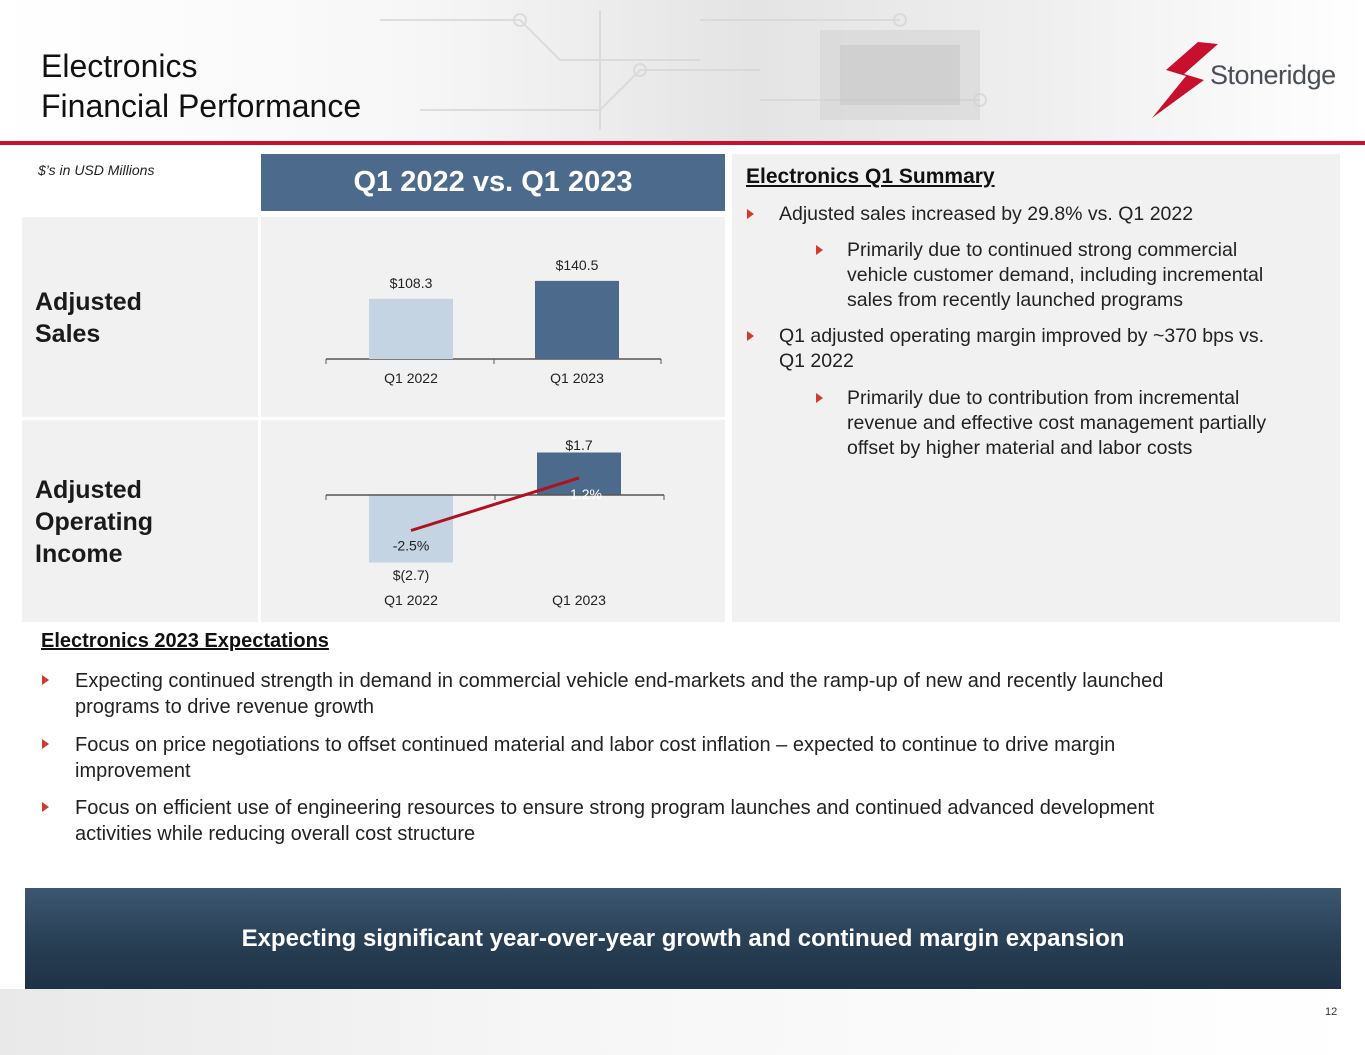  I want to click on adjusted-sales-label: Adjusted Sales, so click(88, 318).